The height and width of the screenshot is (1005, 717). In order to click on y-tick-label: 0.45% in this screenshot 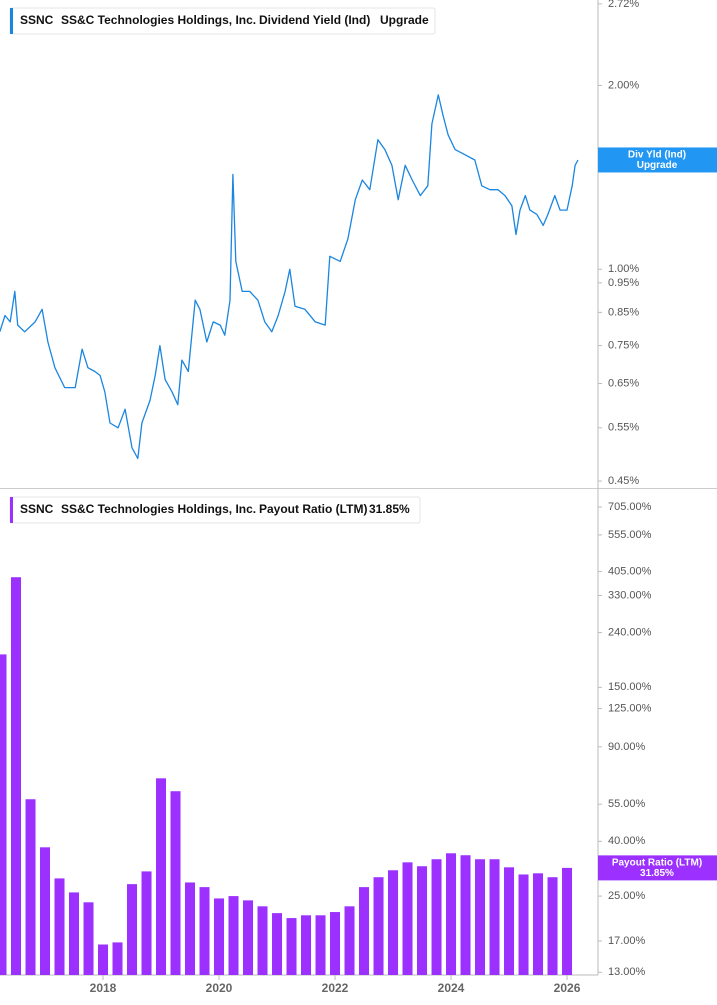, I will do `click(623, 481)`.